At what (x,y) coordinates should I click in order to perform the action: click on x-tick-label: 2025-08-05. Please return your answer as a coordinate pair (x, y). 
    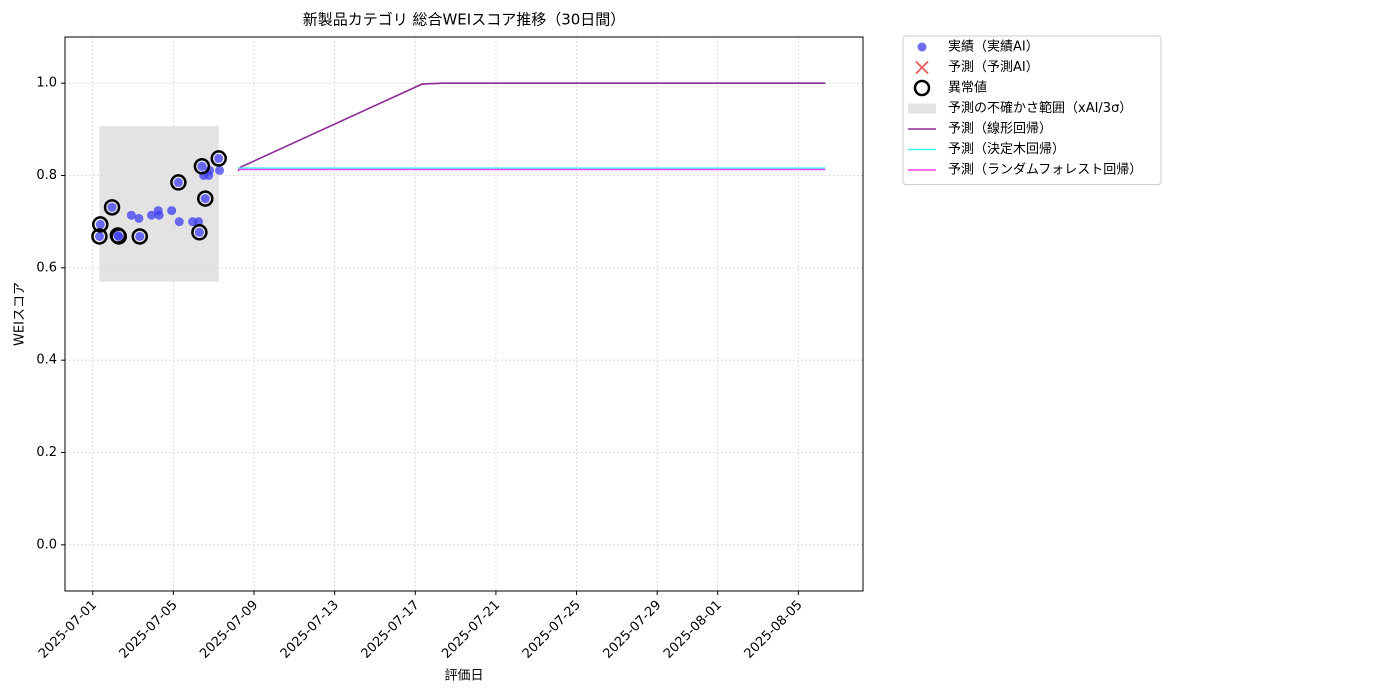
    Looking at the image, I should click on (774, 630).